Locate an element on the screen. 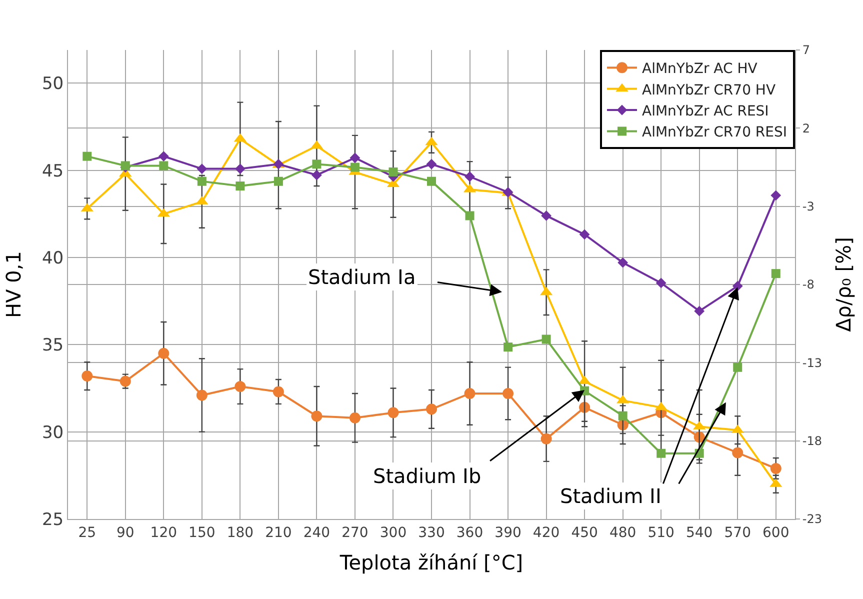 The width and height of the screenshot is (863, 599). x-tick-label: 540 is located at coordinates (699, 532).